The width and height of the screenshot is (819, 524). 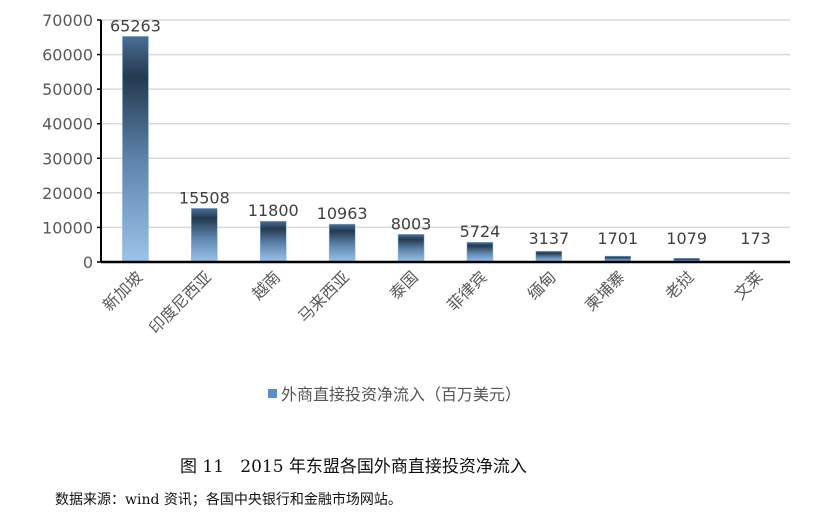 I want to click on data-label: 65263, so click(x=135, y=25).